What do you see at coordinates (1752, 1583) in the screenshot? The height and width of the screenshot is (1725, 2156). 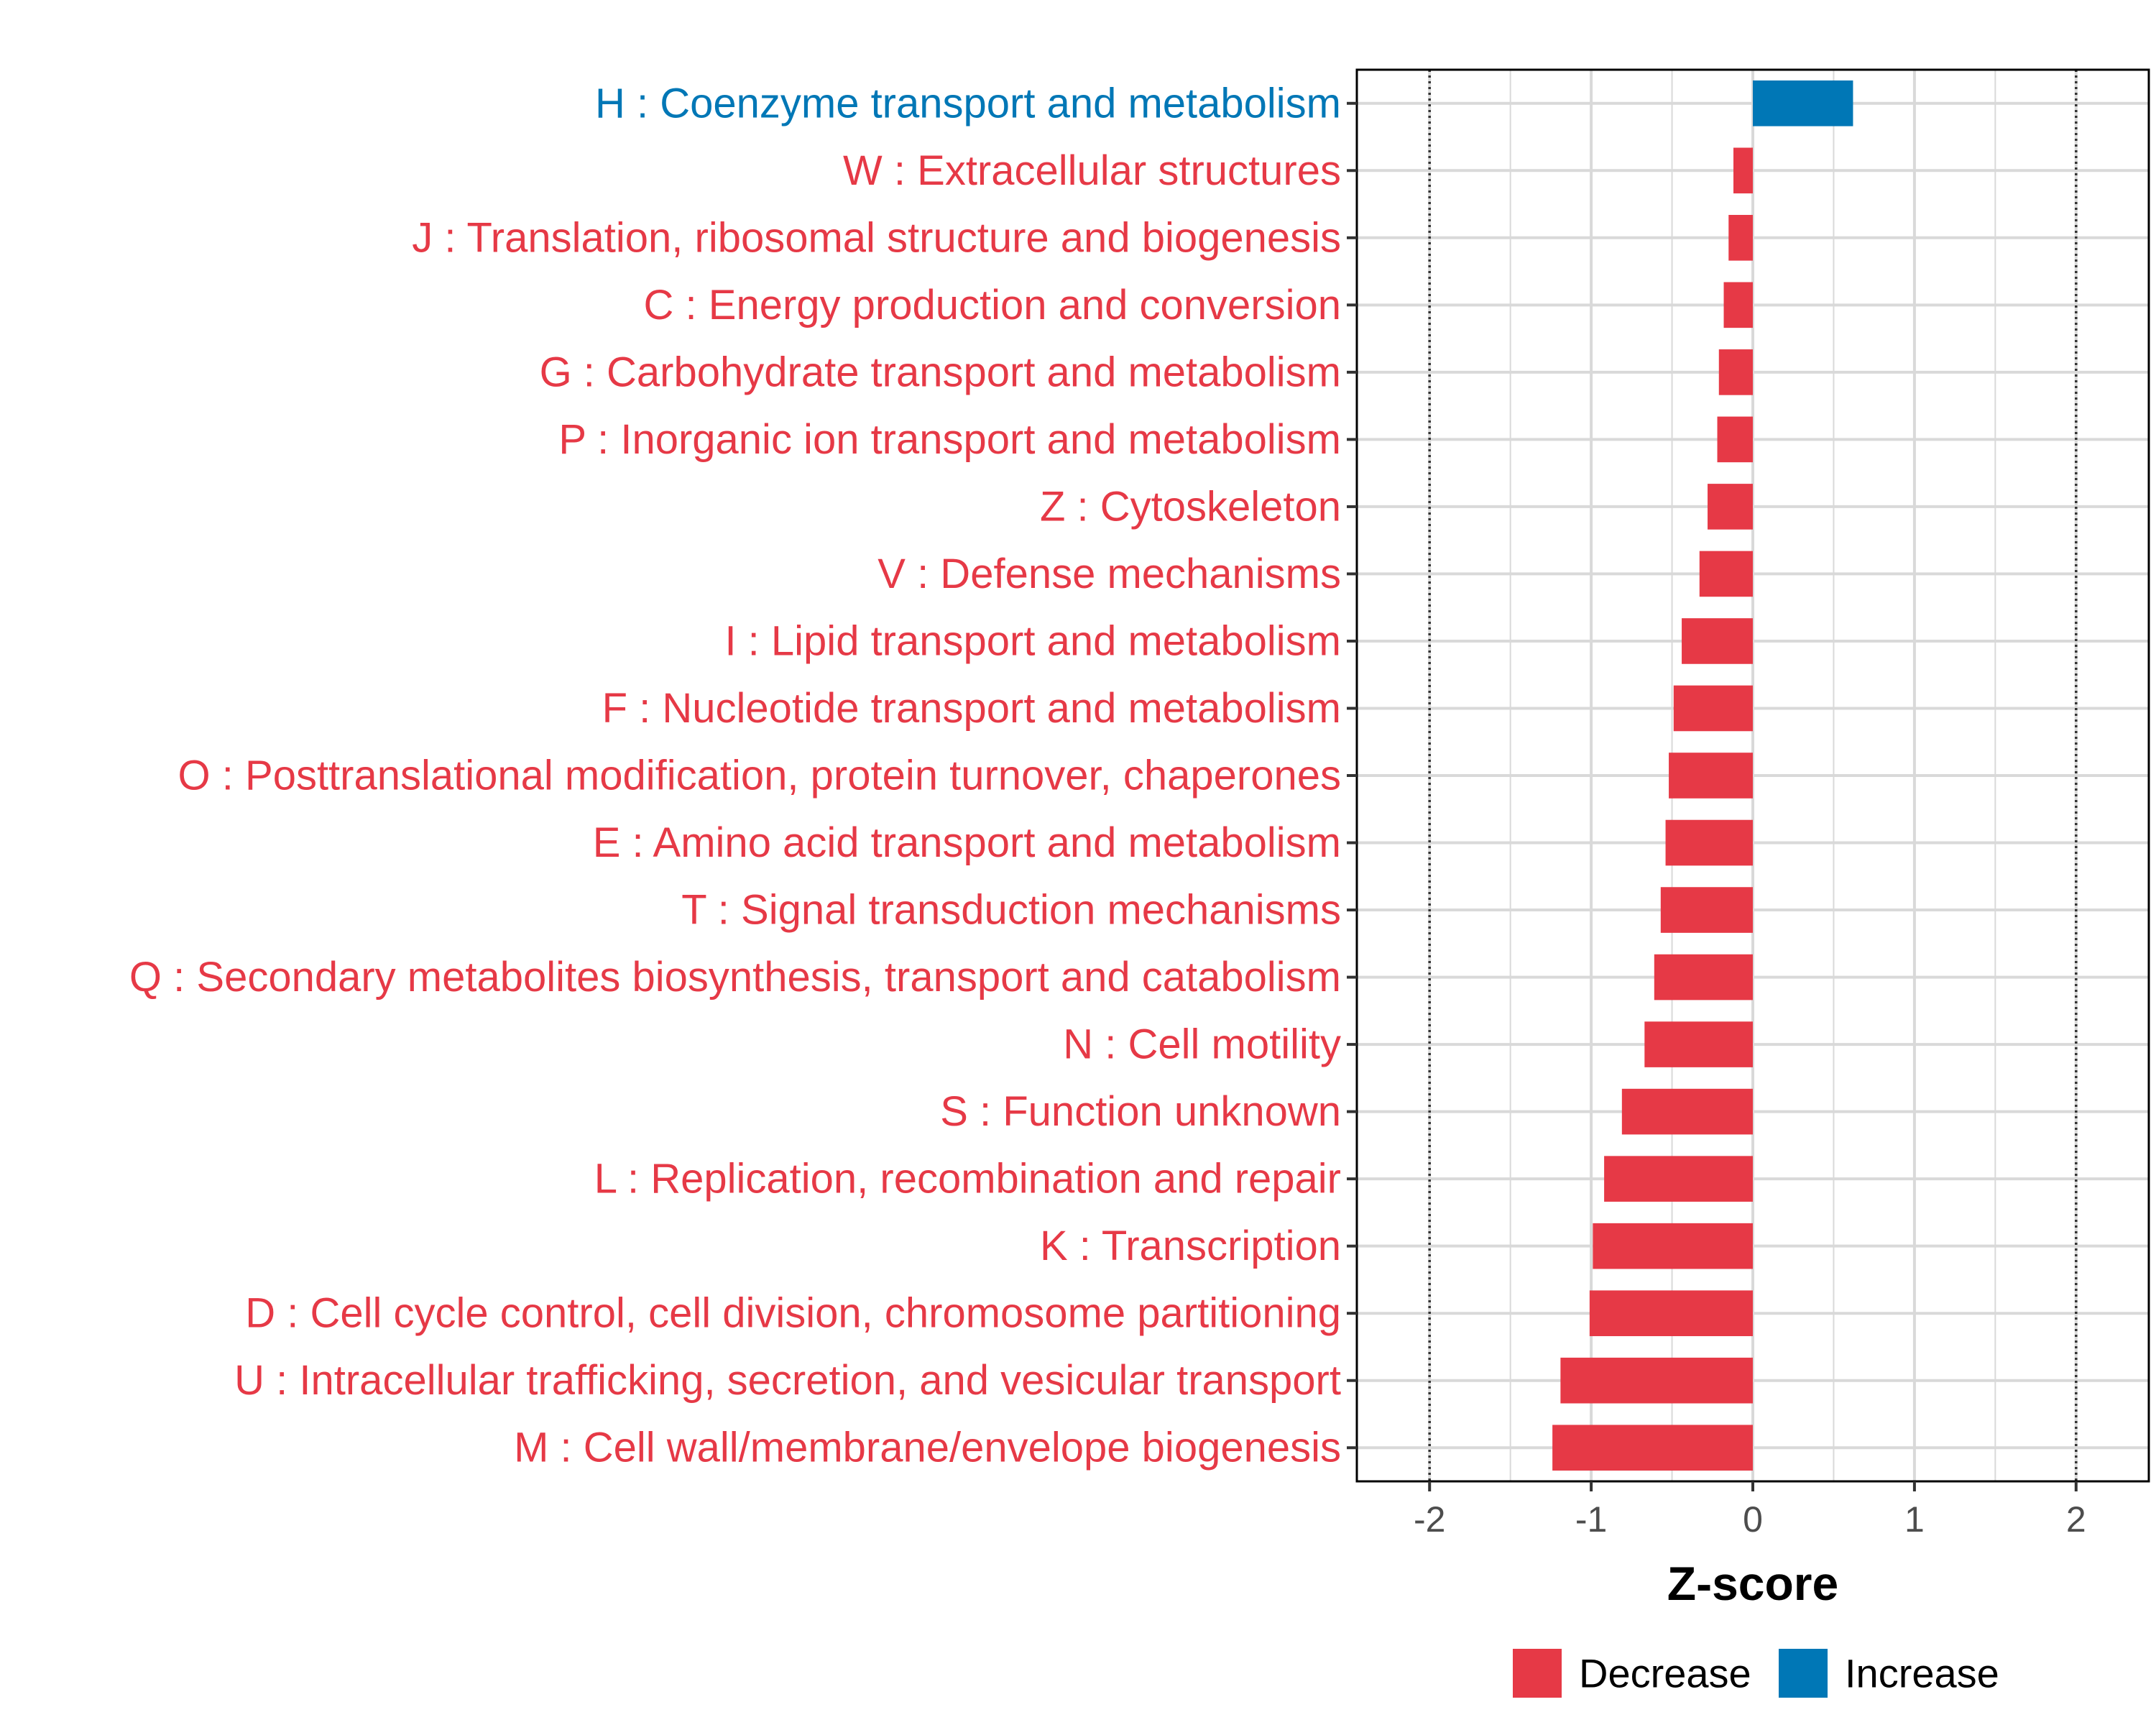 I see `x-axis-title: Z-score` at bounding box center [1752, 1583].